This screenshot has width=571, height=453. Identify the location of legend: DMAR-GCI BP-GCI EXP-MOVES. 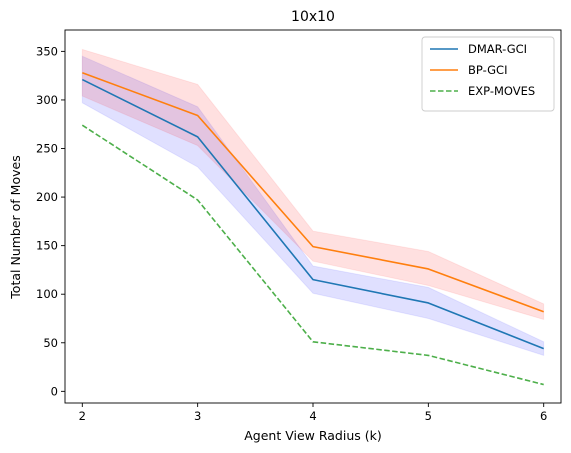
(488, 74).